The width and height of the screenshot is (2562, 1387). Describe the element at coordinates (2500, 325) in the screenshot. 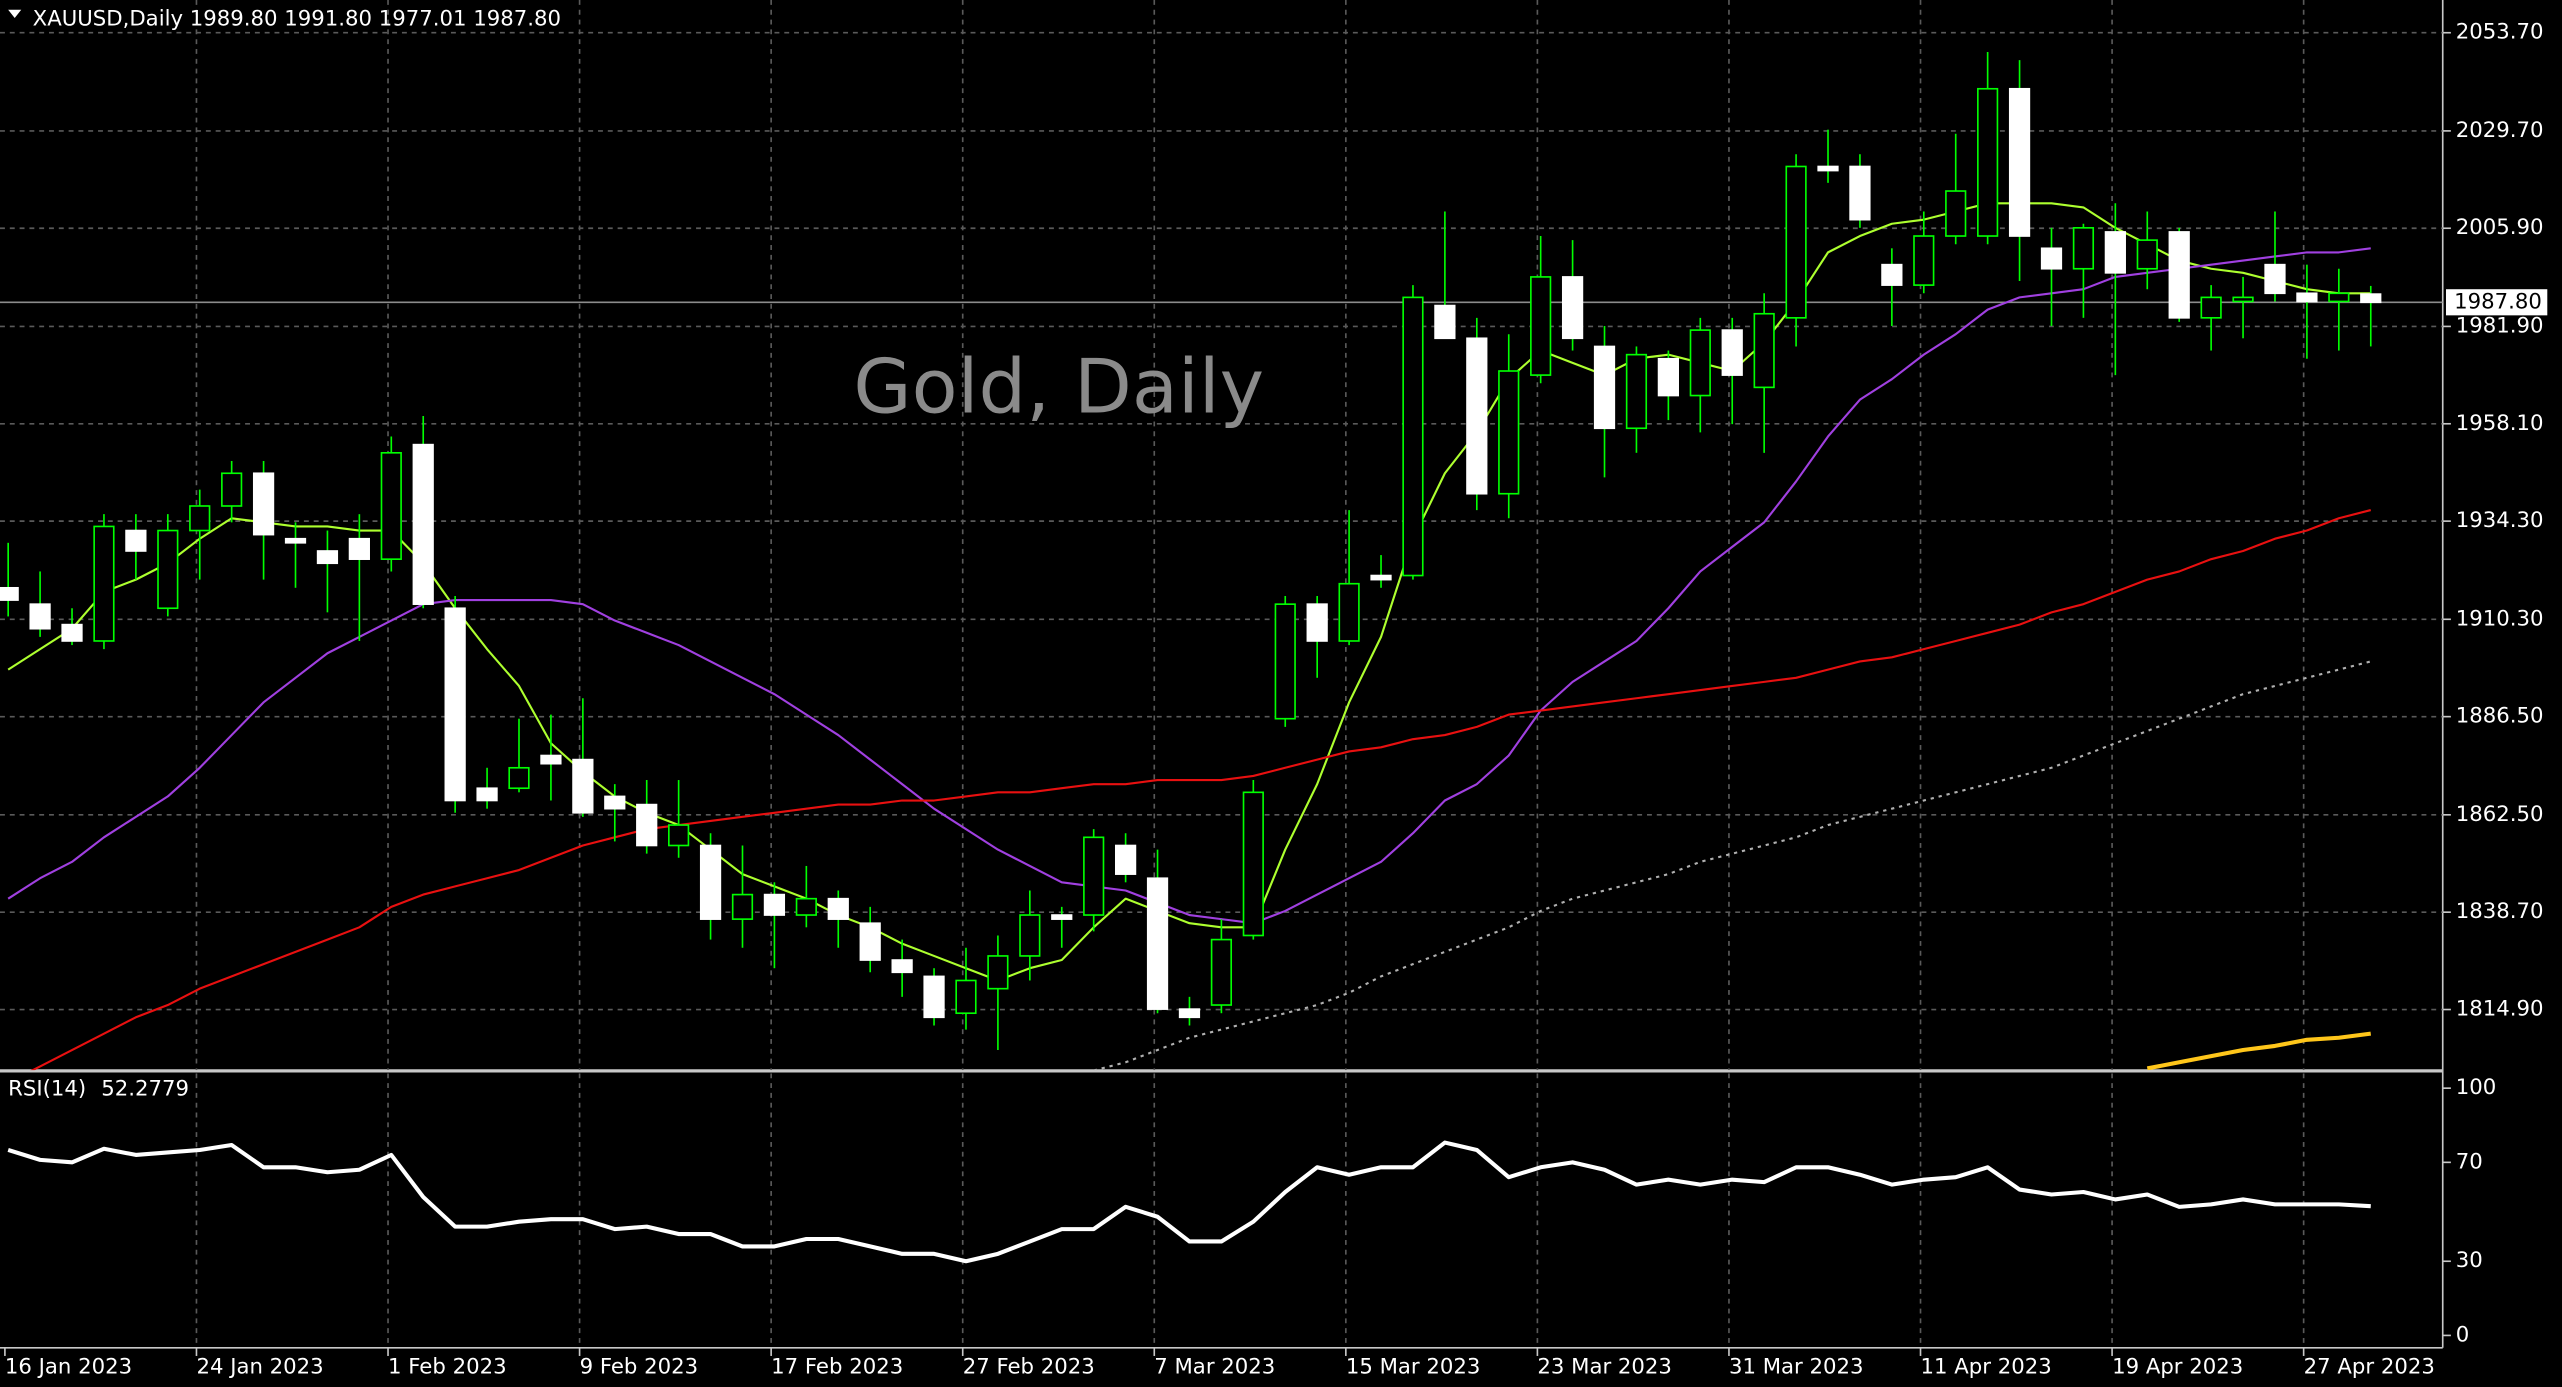

I see `y-tick-label: 1981.90` at that location.